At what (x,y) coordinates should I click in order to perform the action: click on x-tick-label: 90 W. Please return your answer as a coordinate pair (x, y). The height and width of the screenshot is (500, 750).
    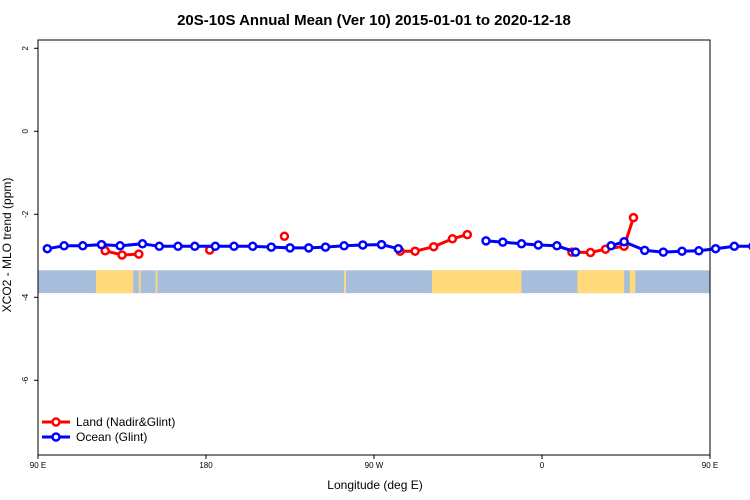
    Looking at the image, I should click on (374, 465).